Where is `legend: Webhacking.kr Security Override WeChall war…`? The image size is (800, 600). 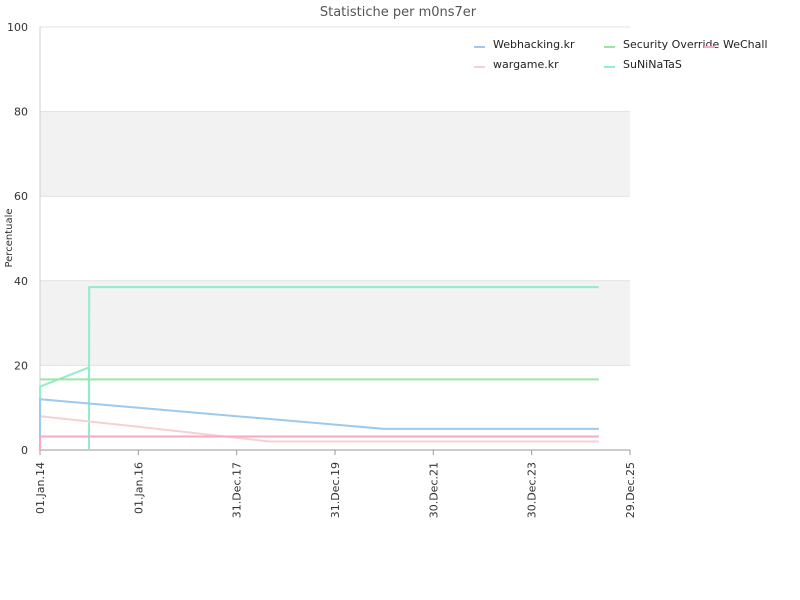 legend: Webhacking.kr Security Override WeChall war… is located at coordinates (621, 54).